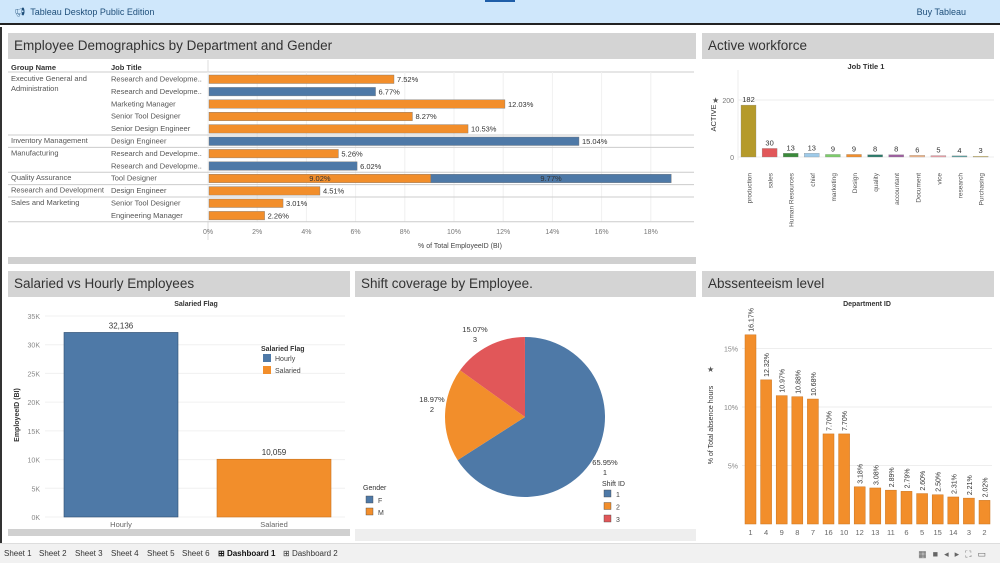 Image resolution: width=1000 pixels, height=563 pixels. What do you see at coordinates (860, 532) in the screenshot?
I see `x-category-label: 12` at bounding box center [860, 532].